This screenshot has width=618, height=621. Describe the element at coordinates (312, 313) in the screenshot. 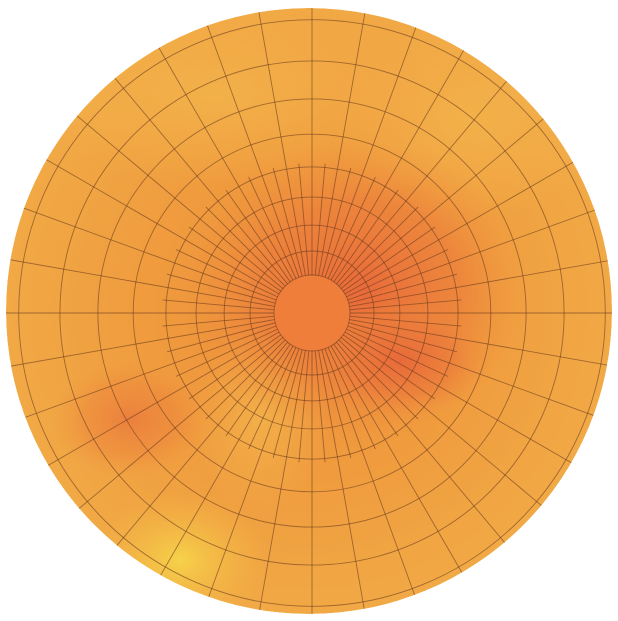

I see `pole-hole` at that location.